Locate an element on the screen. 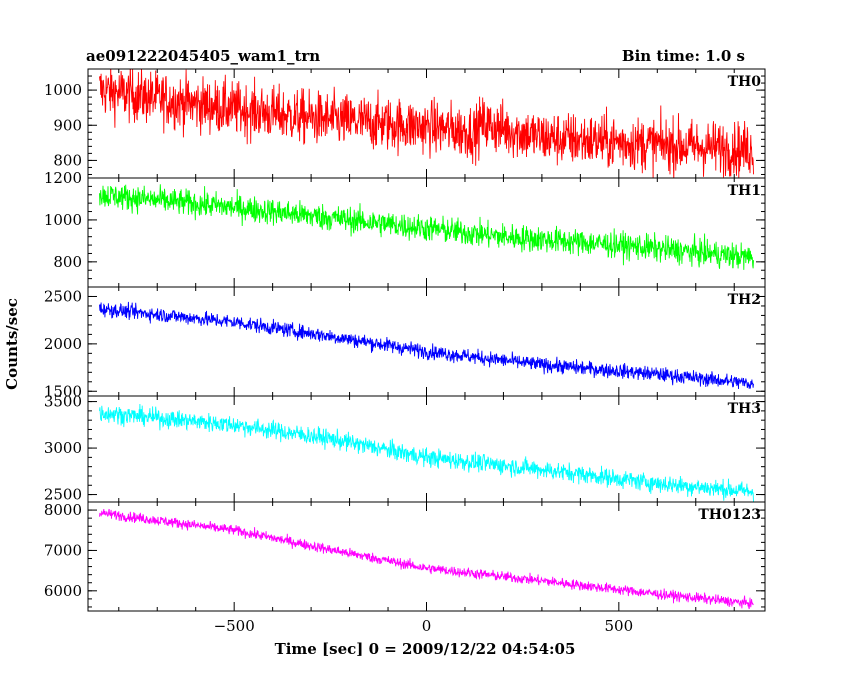 Image resolution: width=850 pixels, height=680 pixels. x-axis-title: Time [sec] 0 = 2009/12/22 04:54:05 is located at coordinates (425, 649).